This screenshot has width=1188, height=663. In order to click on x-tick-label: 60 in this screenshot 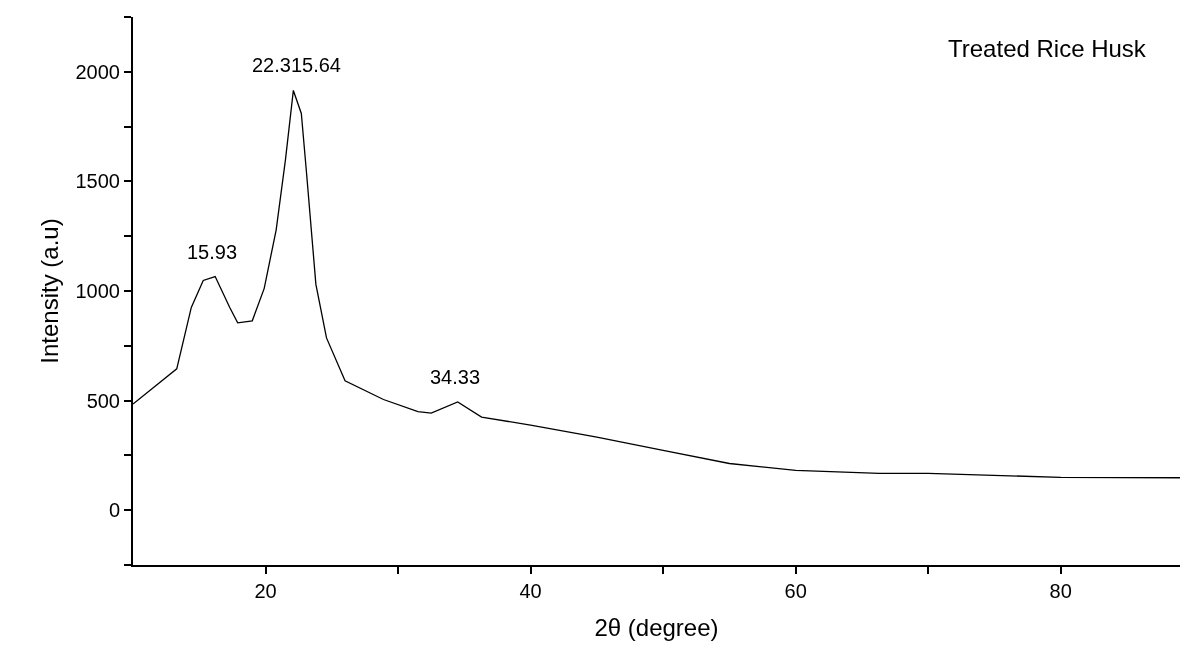, I will do `click(795, 591)`.